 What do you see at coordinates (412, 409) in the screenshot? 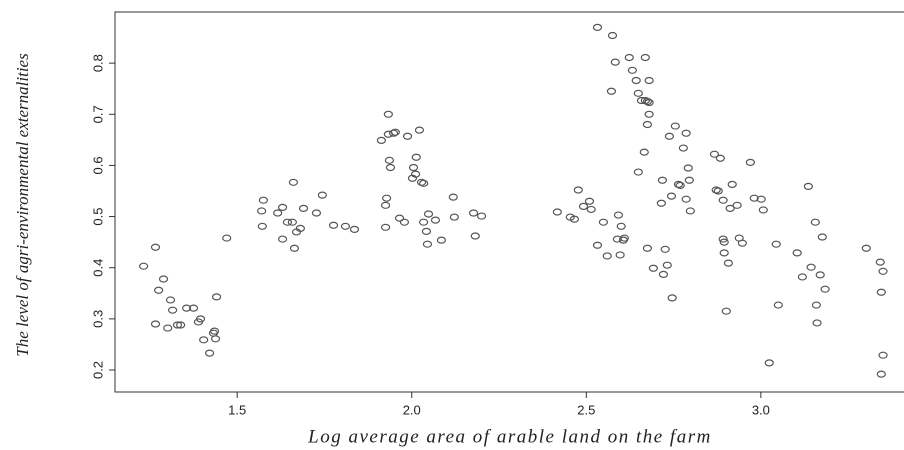
I see `x-tick-label: 2.0` at bounding box center [412, 409].